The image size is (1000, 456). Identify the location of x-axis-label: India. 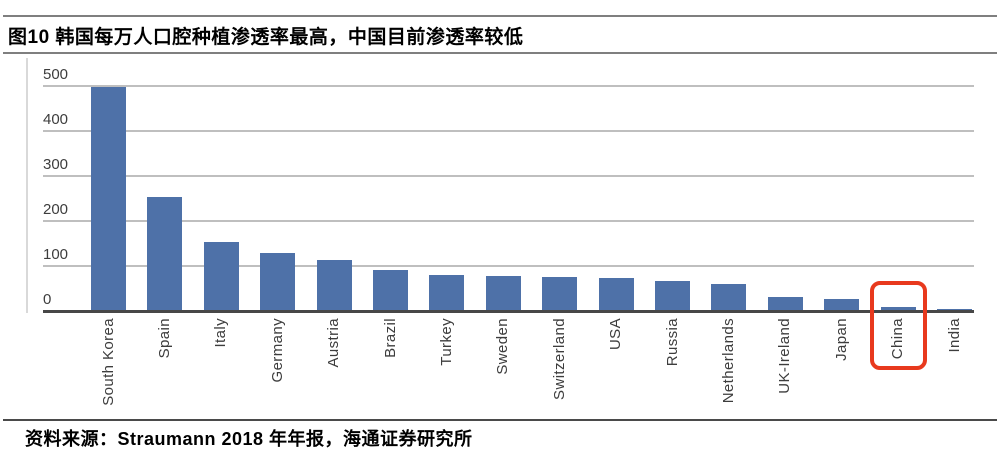
(954, 335).